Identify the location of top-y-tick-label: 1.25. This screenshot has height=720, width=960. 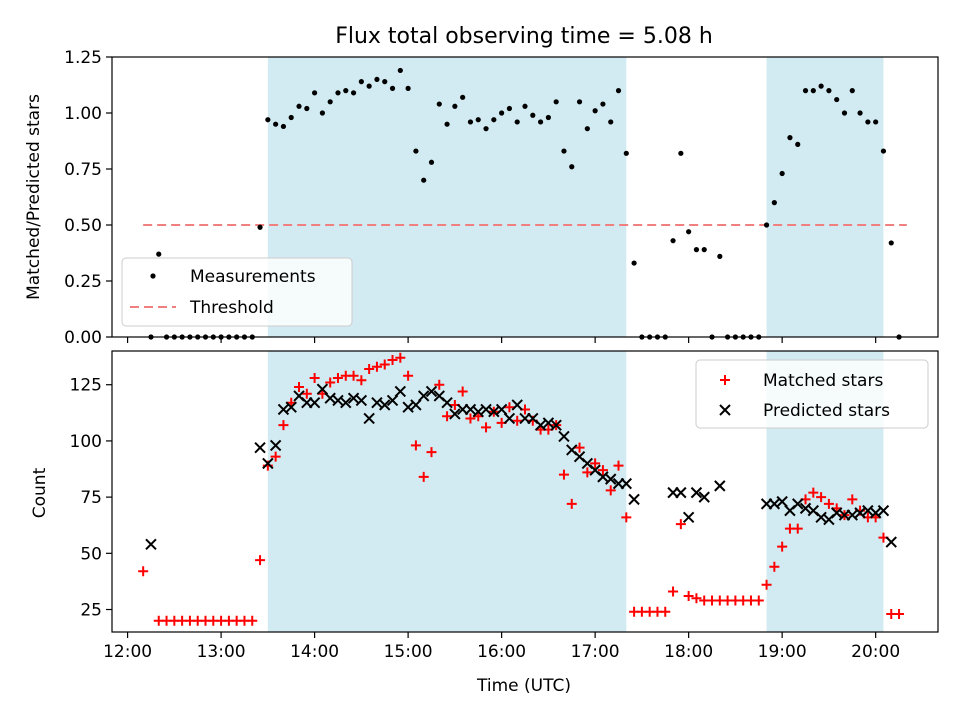
(83, 58).